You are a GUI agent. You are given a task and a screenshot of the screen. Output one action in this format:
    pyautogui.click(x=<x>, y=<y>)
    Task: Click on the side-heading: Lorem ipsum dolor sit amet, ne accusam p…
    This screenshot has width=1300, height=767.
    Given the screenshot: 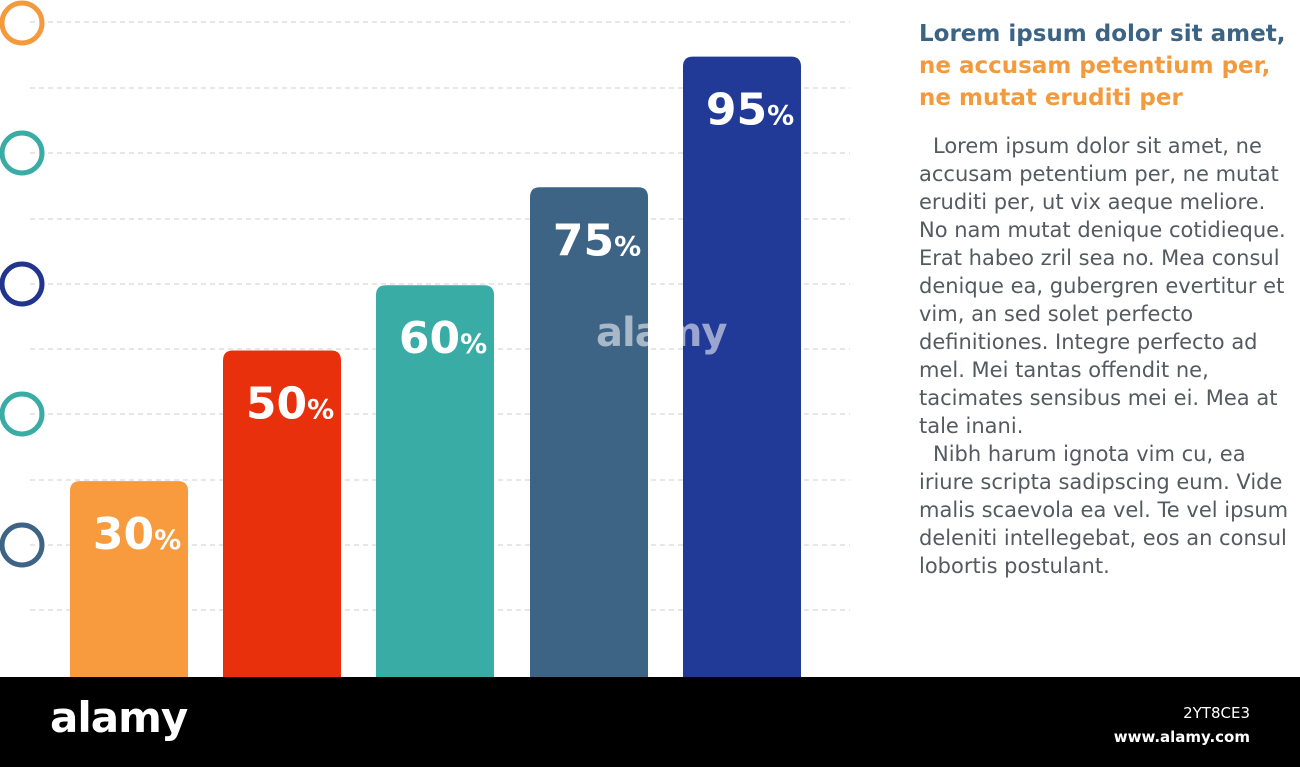 What is the action you would take?
    pyautogui.click(x=1109, y=66)
    